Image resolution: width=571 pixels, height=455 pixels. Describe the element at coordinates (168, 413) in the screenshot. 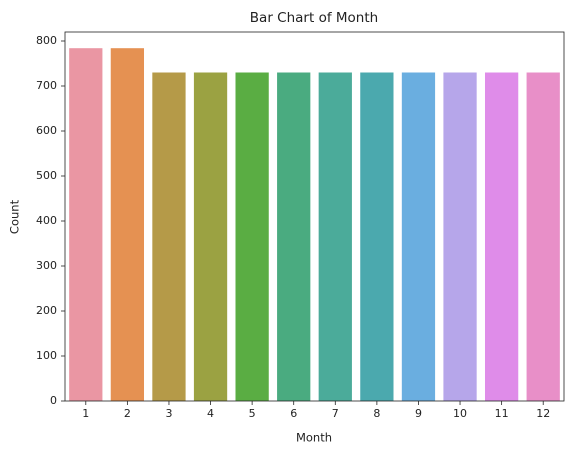

I see `x-tick-label: 3` at that location.